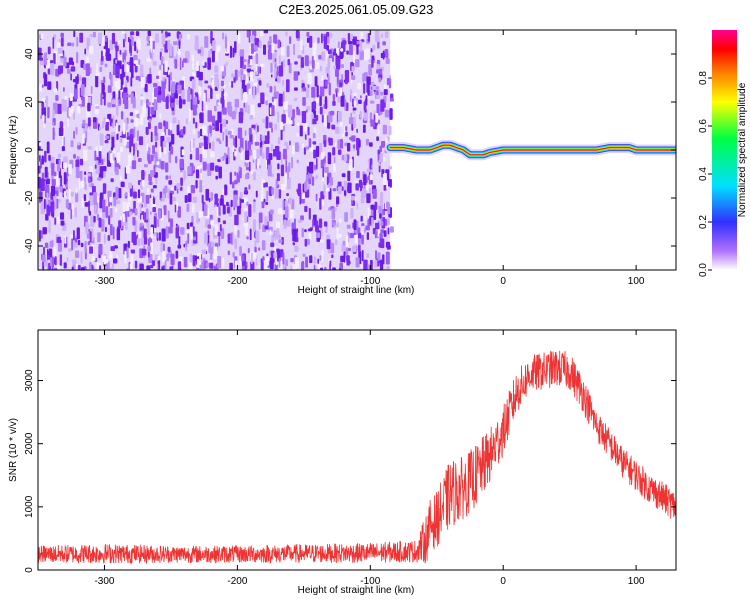 The image size is (750, 600). What do you see at coordinates (530, 150) in the screenshot?
I see `signal-trace` at bounding box center [530, 150].